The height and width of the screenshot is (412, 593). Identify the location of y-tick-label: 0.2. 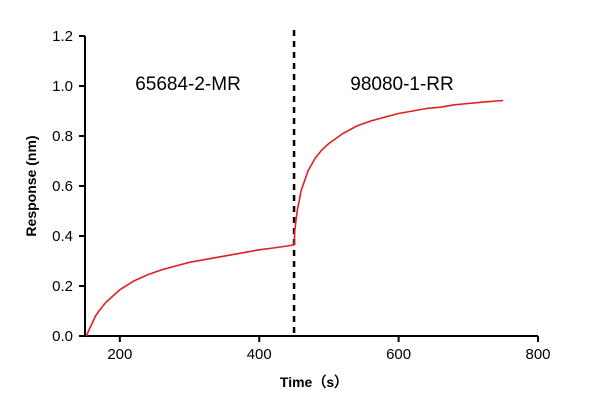
(62, 286).